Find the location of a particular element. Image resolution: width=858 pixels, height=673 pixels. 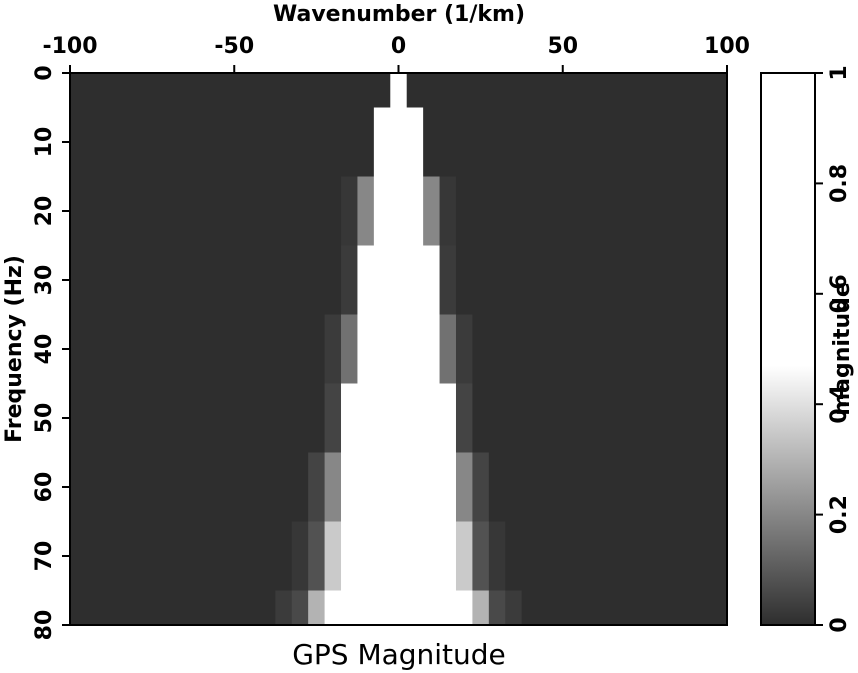

colorbar-tick-label: 1 is located at coordinates (839, 72).